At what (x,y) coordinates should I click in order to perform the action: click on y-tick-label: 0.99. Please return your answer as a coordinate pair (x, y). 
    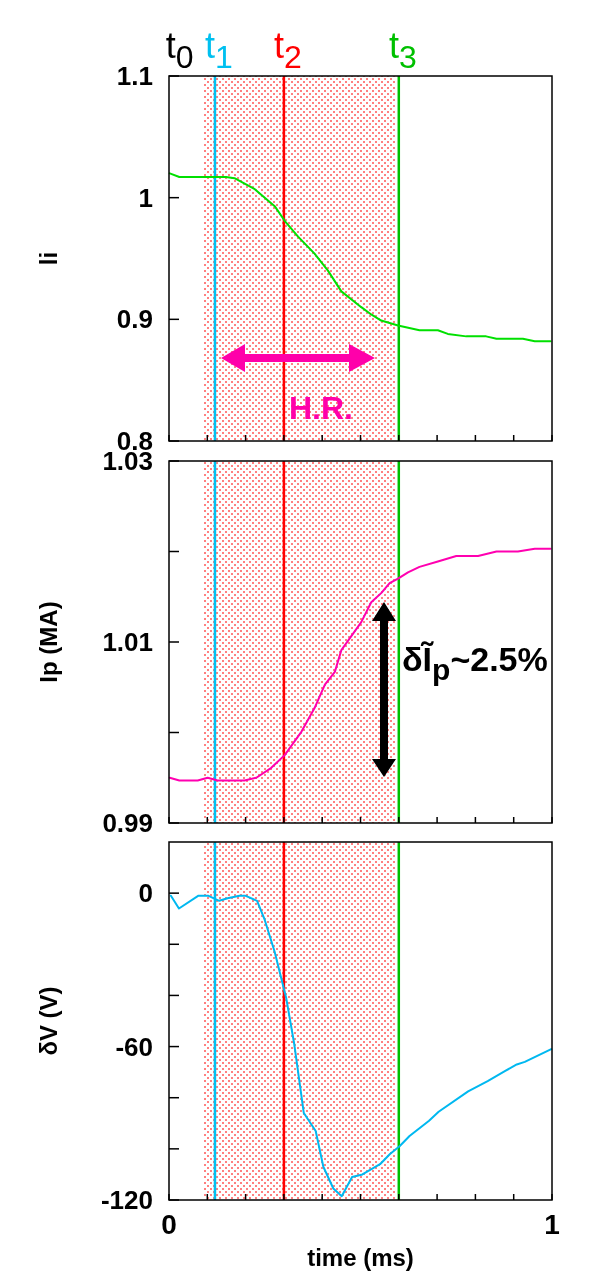
    Looking at the image, I should click on (127, 823).